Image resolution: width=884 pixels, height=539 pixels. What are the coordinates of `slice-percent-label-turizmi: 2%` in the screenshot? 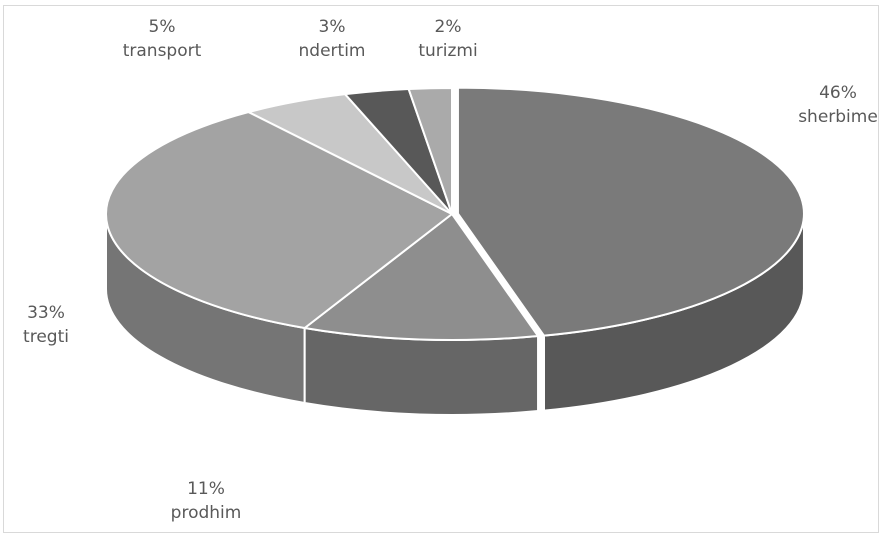 It's located at (448, 27).